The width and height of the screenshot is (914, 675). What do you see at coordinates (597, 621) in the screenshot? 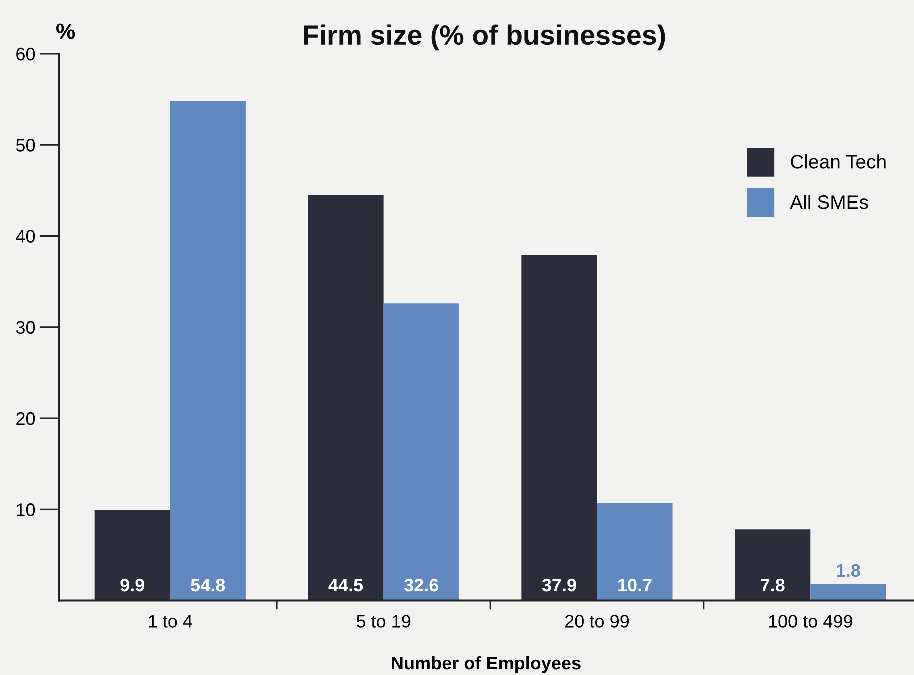
I see `x-tick-label: 20 to 99` at bounding box center [597, 621].